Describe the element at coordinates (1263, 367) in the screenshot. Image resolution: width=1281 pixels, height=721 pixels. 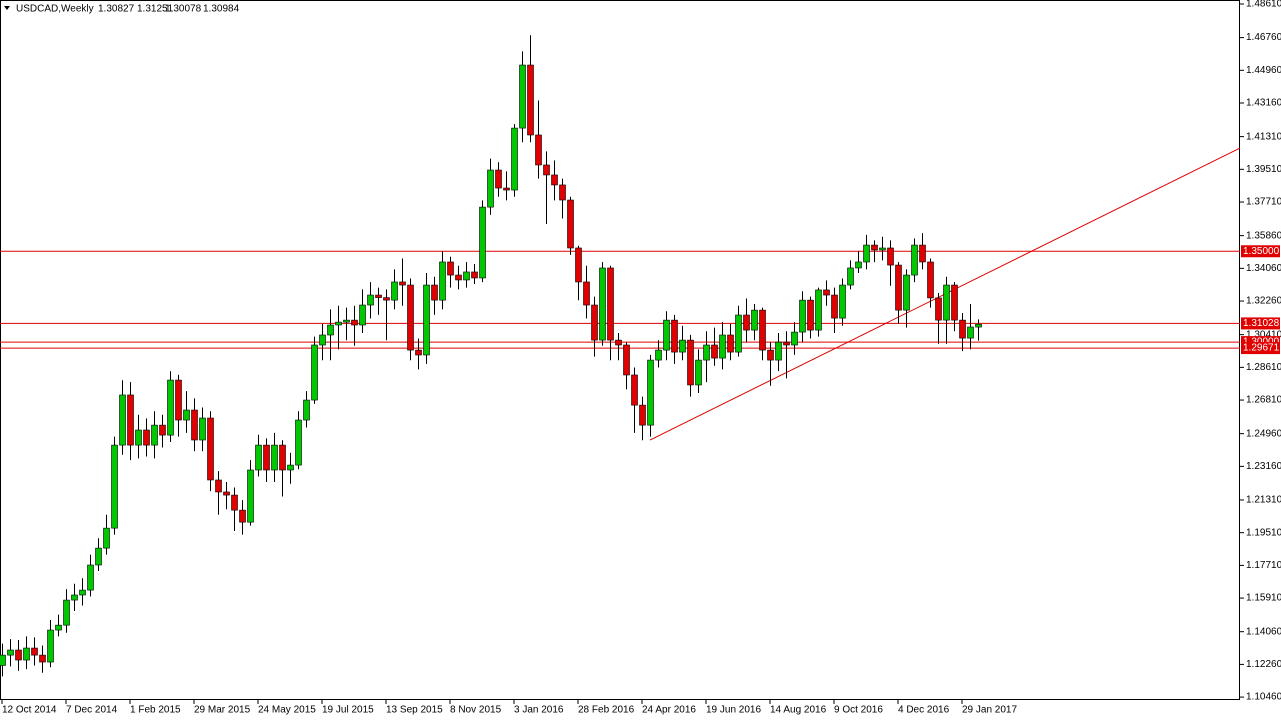
I see `y-tick-label: 1.28610` at that location.